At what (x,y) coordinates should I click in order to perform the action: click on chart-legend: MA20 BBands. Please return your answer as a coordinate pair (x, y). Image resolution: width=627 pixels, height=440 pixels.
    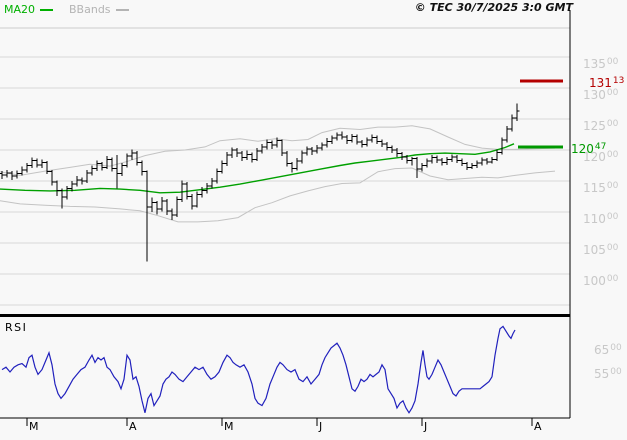
    Looking at the image, I should click on (66, 9).